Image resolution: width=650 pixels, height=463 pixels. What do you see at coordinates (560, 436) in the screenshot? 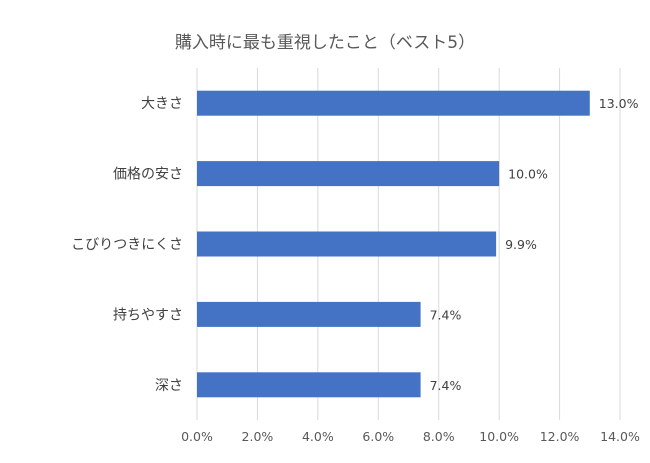
I see `x-tick-label: 12.0%` at bounding box center [560, 436].